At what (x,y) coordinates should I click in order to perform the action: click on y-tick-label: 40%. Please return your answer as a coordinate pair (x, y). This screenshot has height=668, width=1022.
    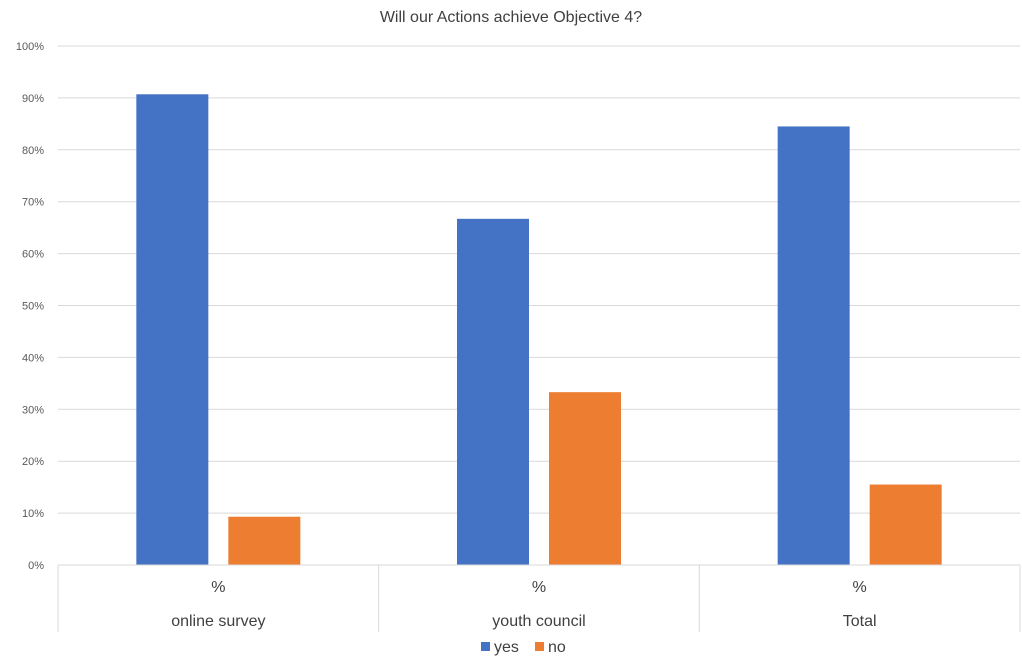
    Looking at the image, I should click on (33, 358).